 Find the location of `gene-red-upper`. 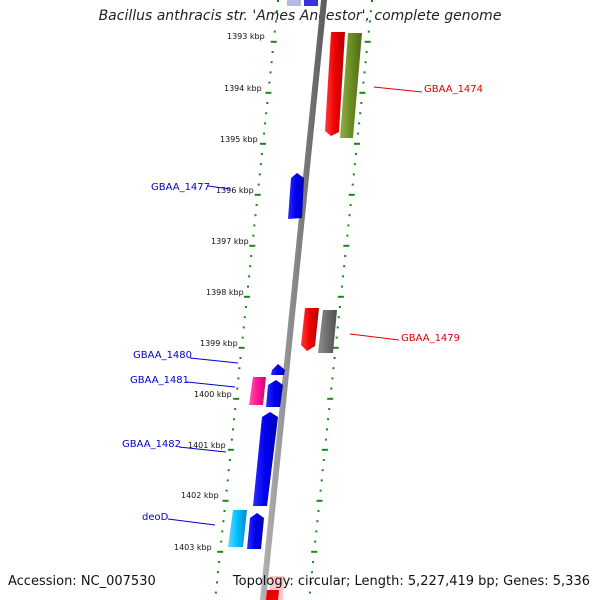

gene-red-upper is located at coordinates (335, 84).